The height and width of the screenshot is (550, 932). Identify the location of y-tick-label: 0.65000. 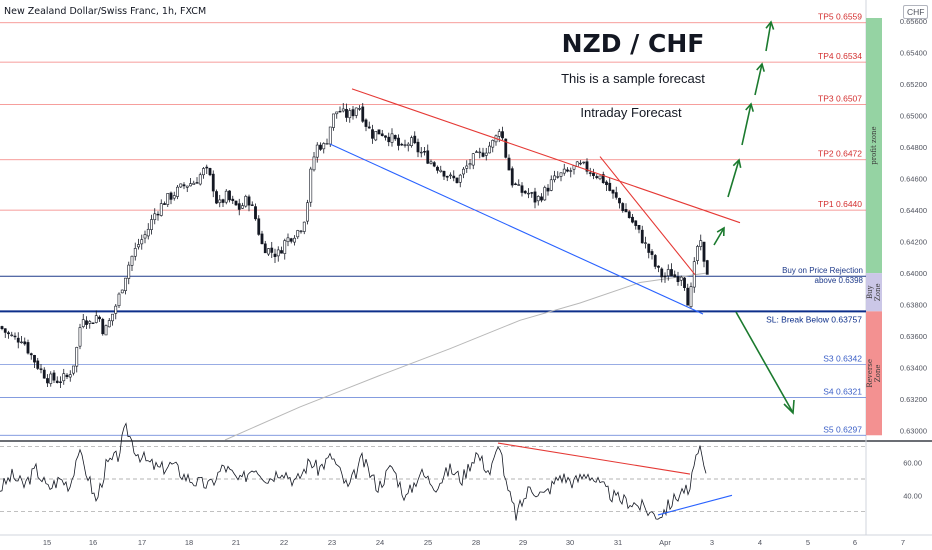
(913, 116).